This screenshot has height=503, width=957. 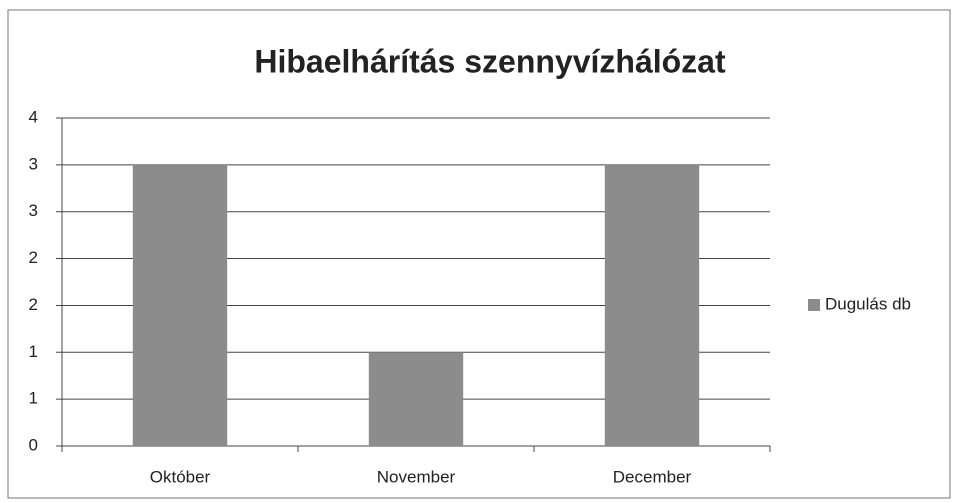 I want to click on y-tick-label: 4, so click(x=33, y=116).